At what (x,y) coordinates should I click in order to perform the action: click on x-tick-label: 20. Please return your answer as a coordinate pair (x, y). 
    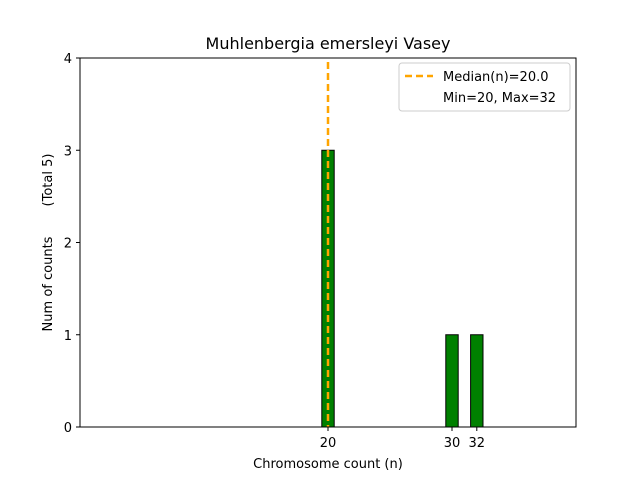
    Looking at the image, I should click on (328, 443).